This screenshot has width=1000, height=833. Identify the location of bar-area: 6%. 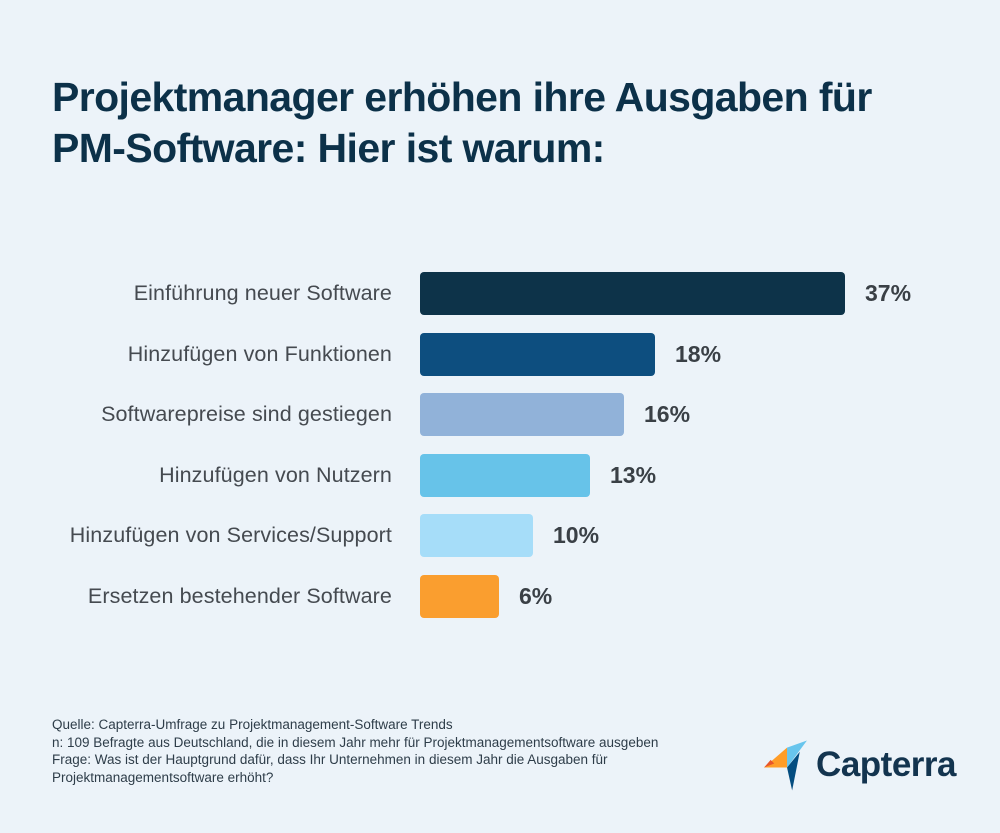
(486, 596).